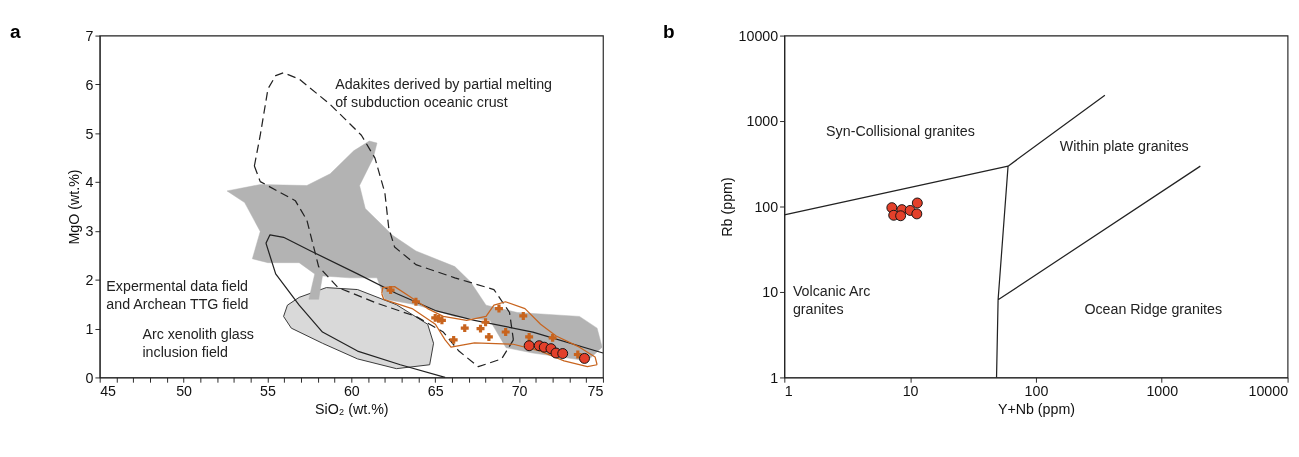  Describe the element at coordinates (108, 390) in the screenshot. I see `x-tick-label: 45` at that location.